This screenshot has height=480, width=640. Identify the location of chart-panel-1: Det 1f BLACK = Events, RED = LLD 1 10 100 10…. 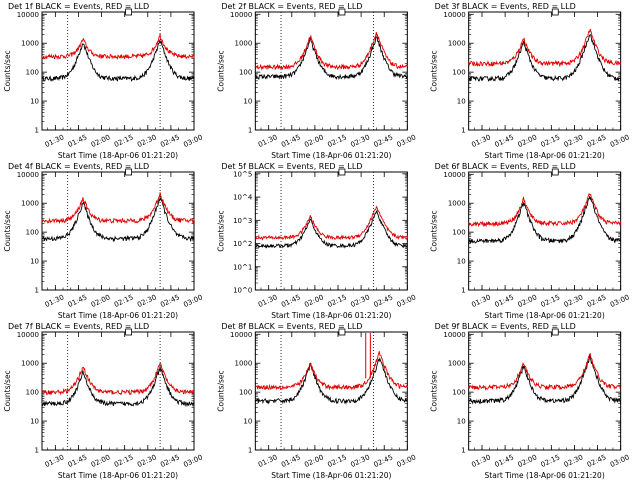
(103, 81).